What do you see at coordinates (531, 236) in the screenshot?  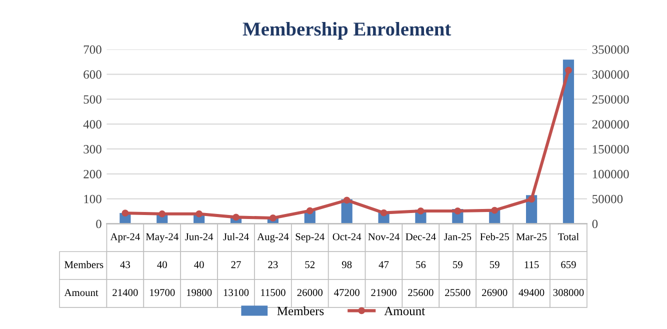 I see `x-tick-label: Mar-25` at bounding box center [531, 236].